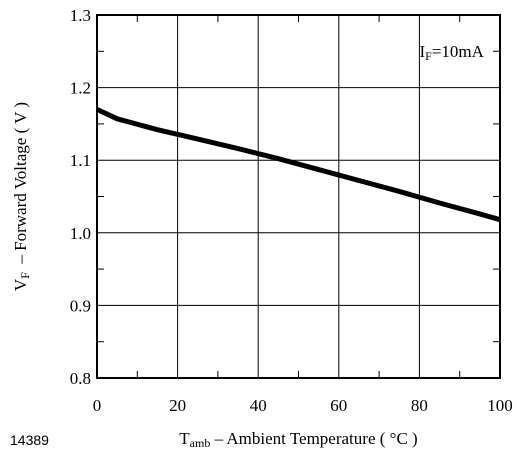  Describe the element at coordinates (20, 187) in the screenshot. I see `y-axis-title-text: – Forward Voltage ( V )` at that location.